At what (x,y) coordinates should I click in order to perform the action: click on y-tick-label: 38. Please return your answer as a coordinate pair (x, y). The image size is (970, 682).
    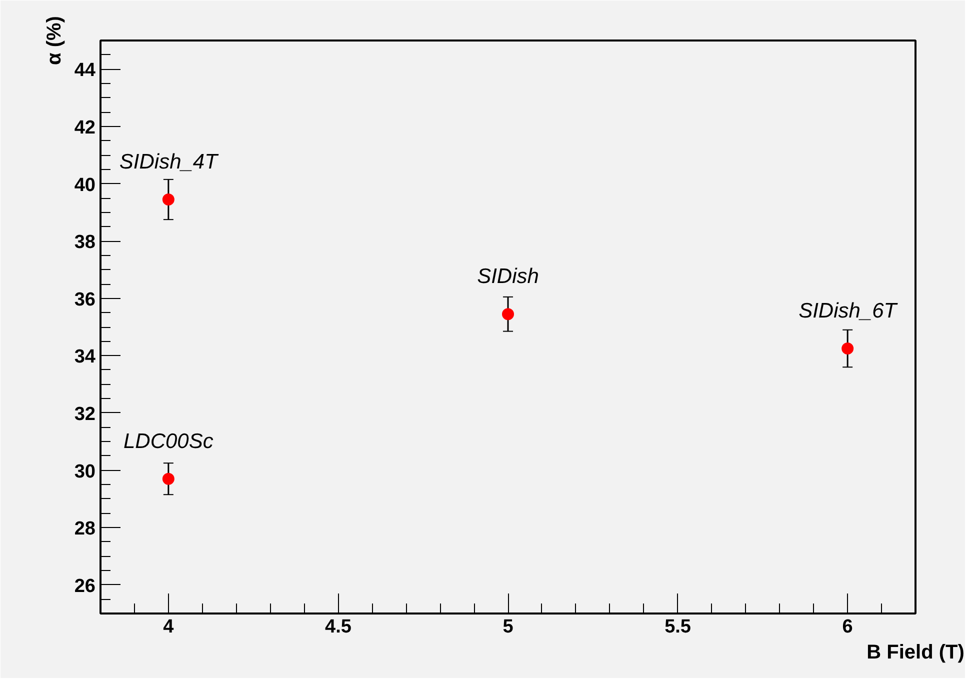
    Looking at the image, I should click on (85, 243).